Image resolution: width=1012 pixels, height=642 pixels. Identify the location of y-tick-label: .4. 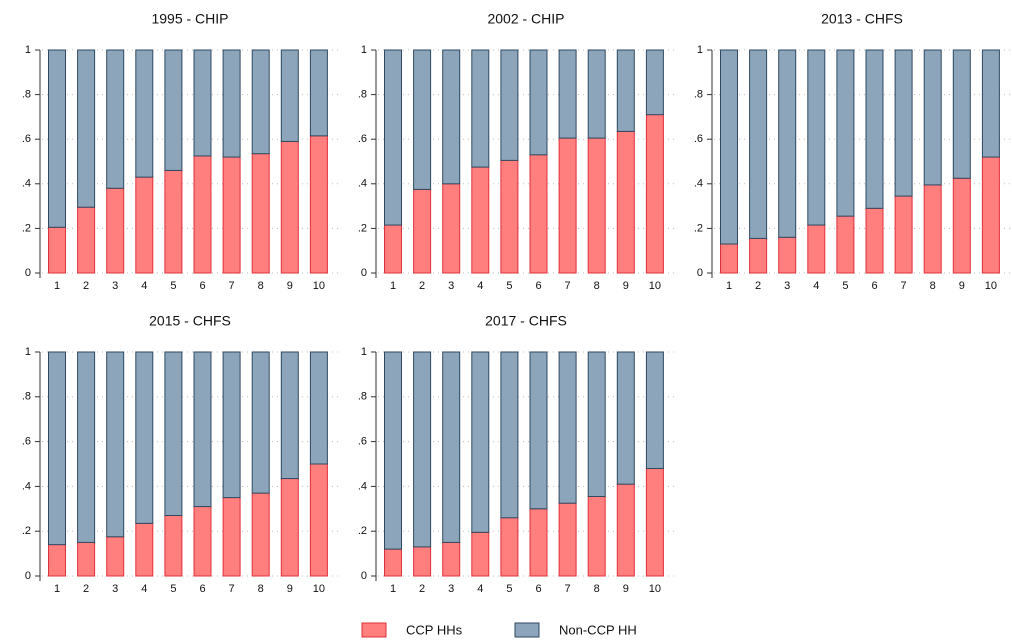
(698, 184).